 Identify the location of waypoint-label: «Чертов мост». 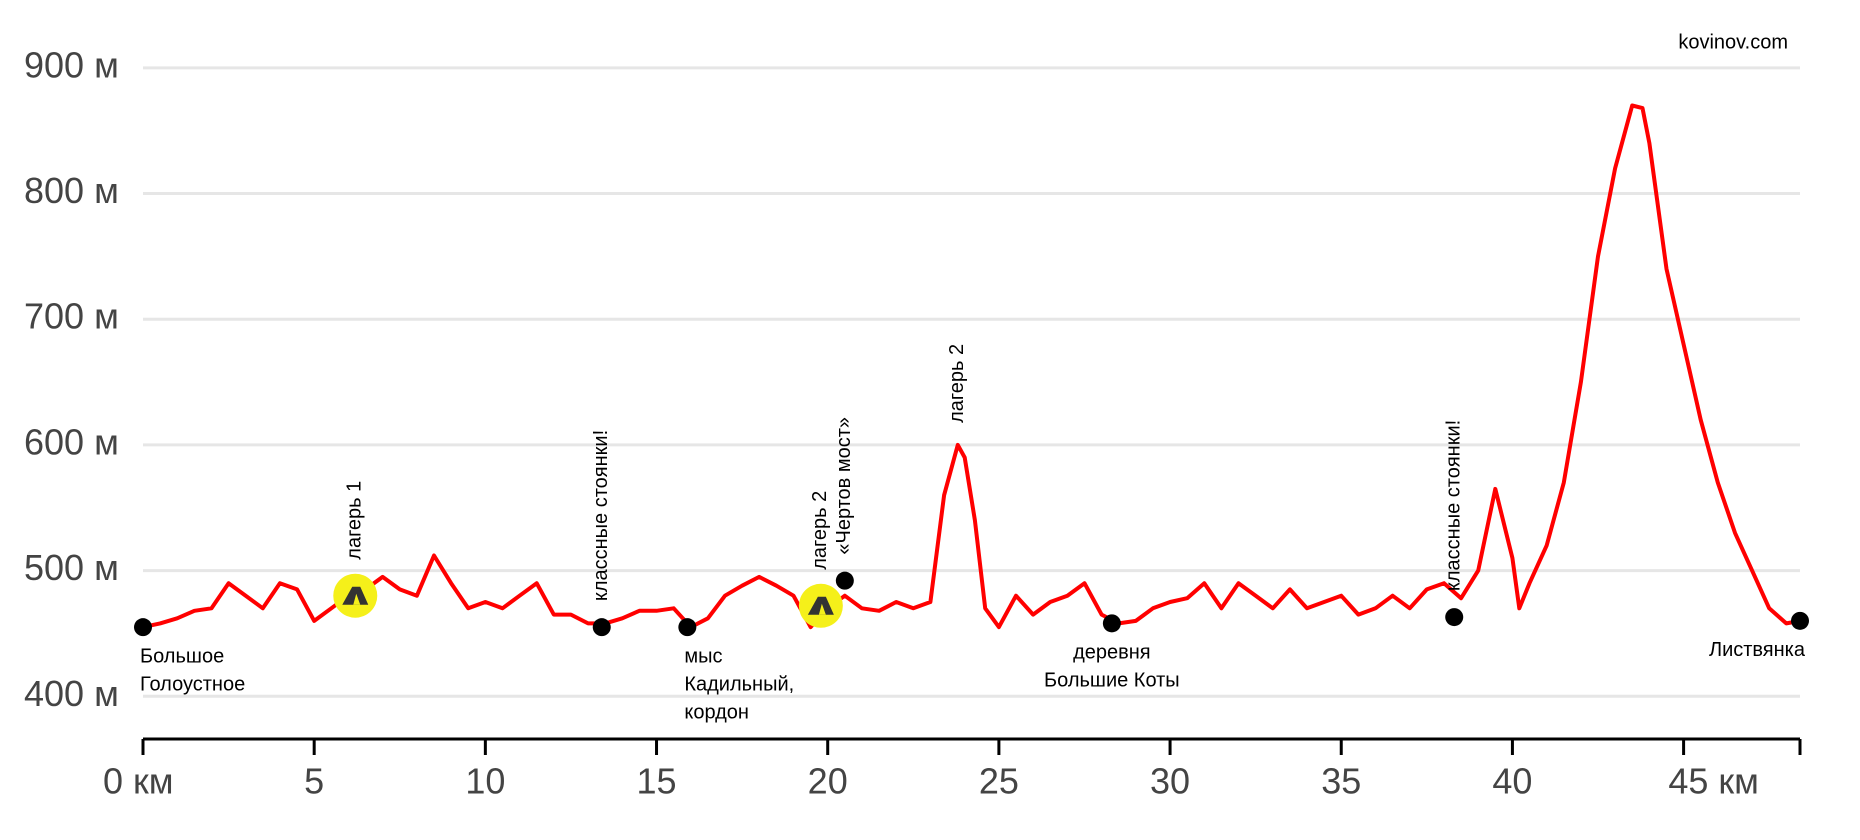
(844, 486).